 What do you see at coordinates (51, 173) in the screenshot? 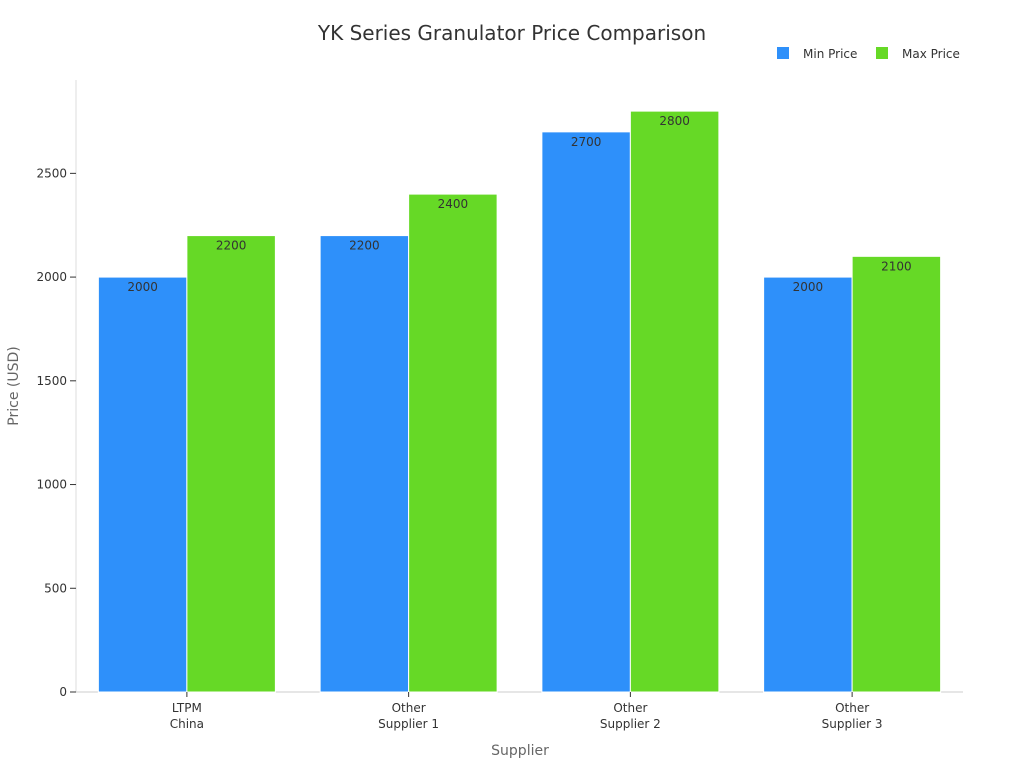
I see `y-tick-label: 2500` at bounding box center [51, 173].